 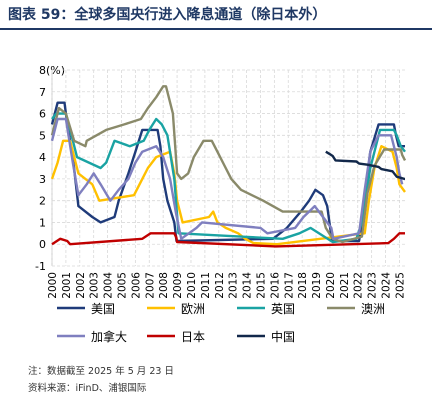 What do you see at coordinates (331, 285) in the screenshot?
I see `x-tick-label: 2020` at bounding box center [331, 285].